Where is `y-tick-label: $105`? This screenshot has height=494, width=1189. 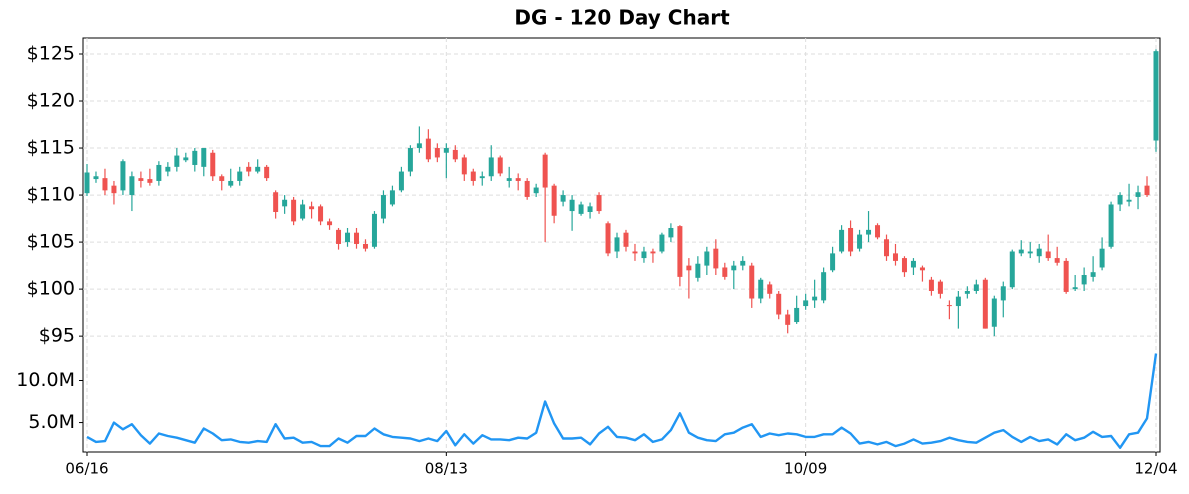
y-tick-label: $105 is located at coordinates (51, 242).